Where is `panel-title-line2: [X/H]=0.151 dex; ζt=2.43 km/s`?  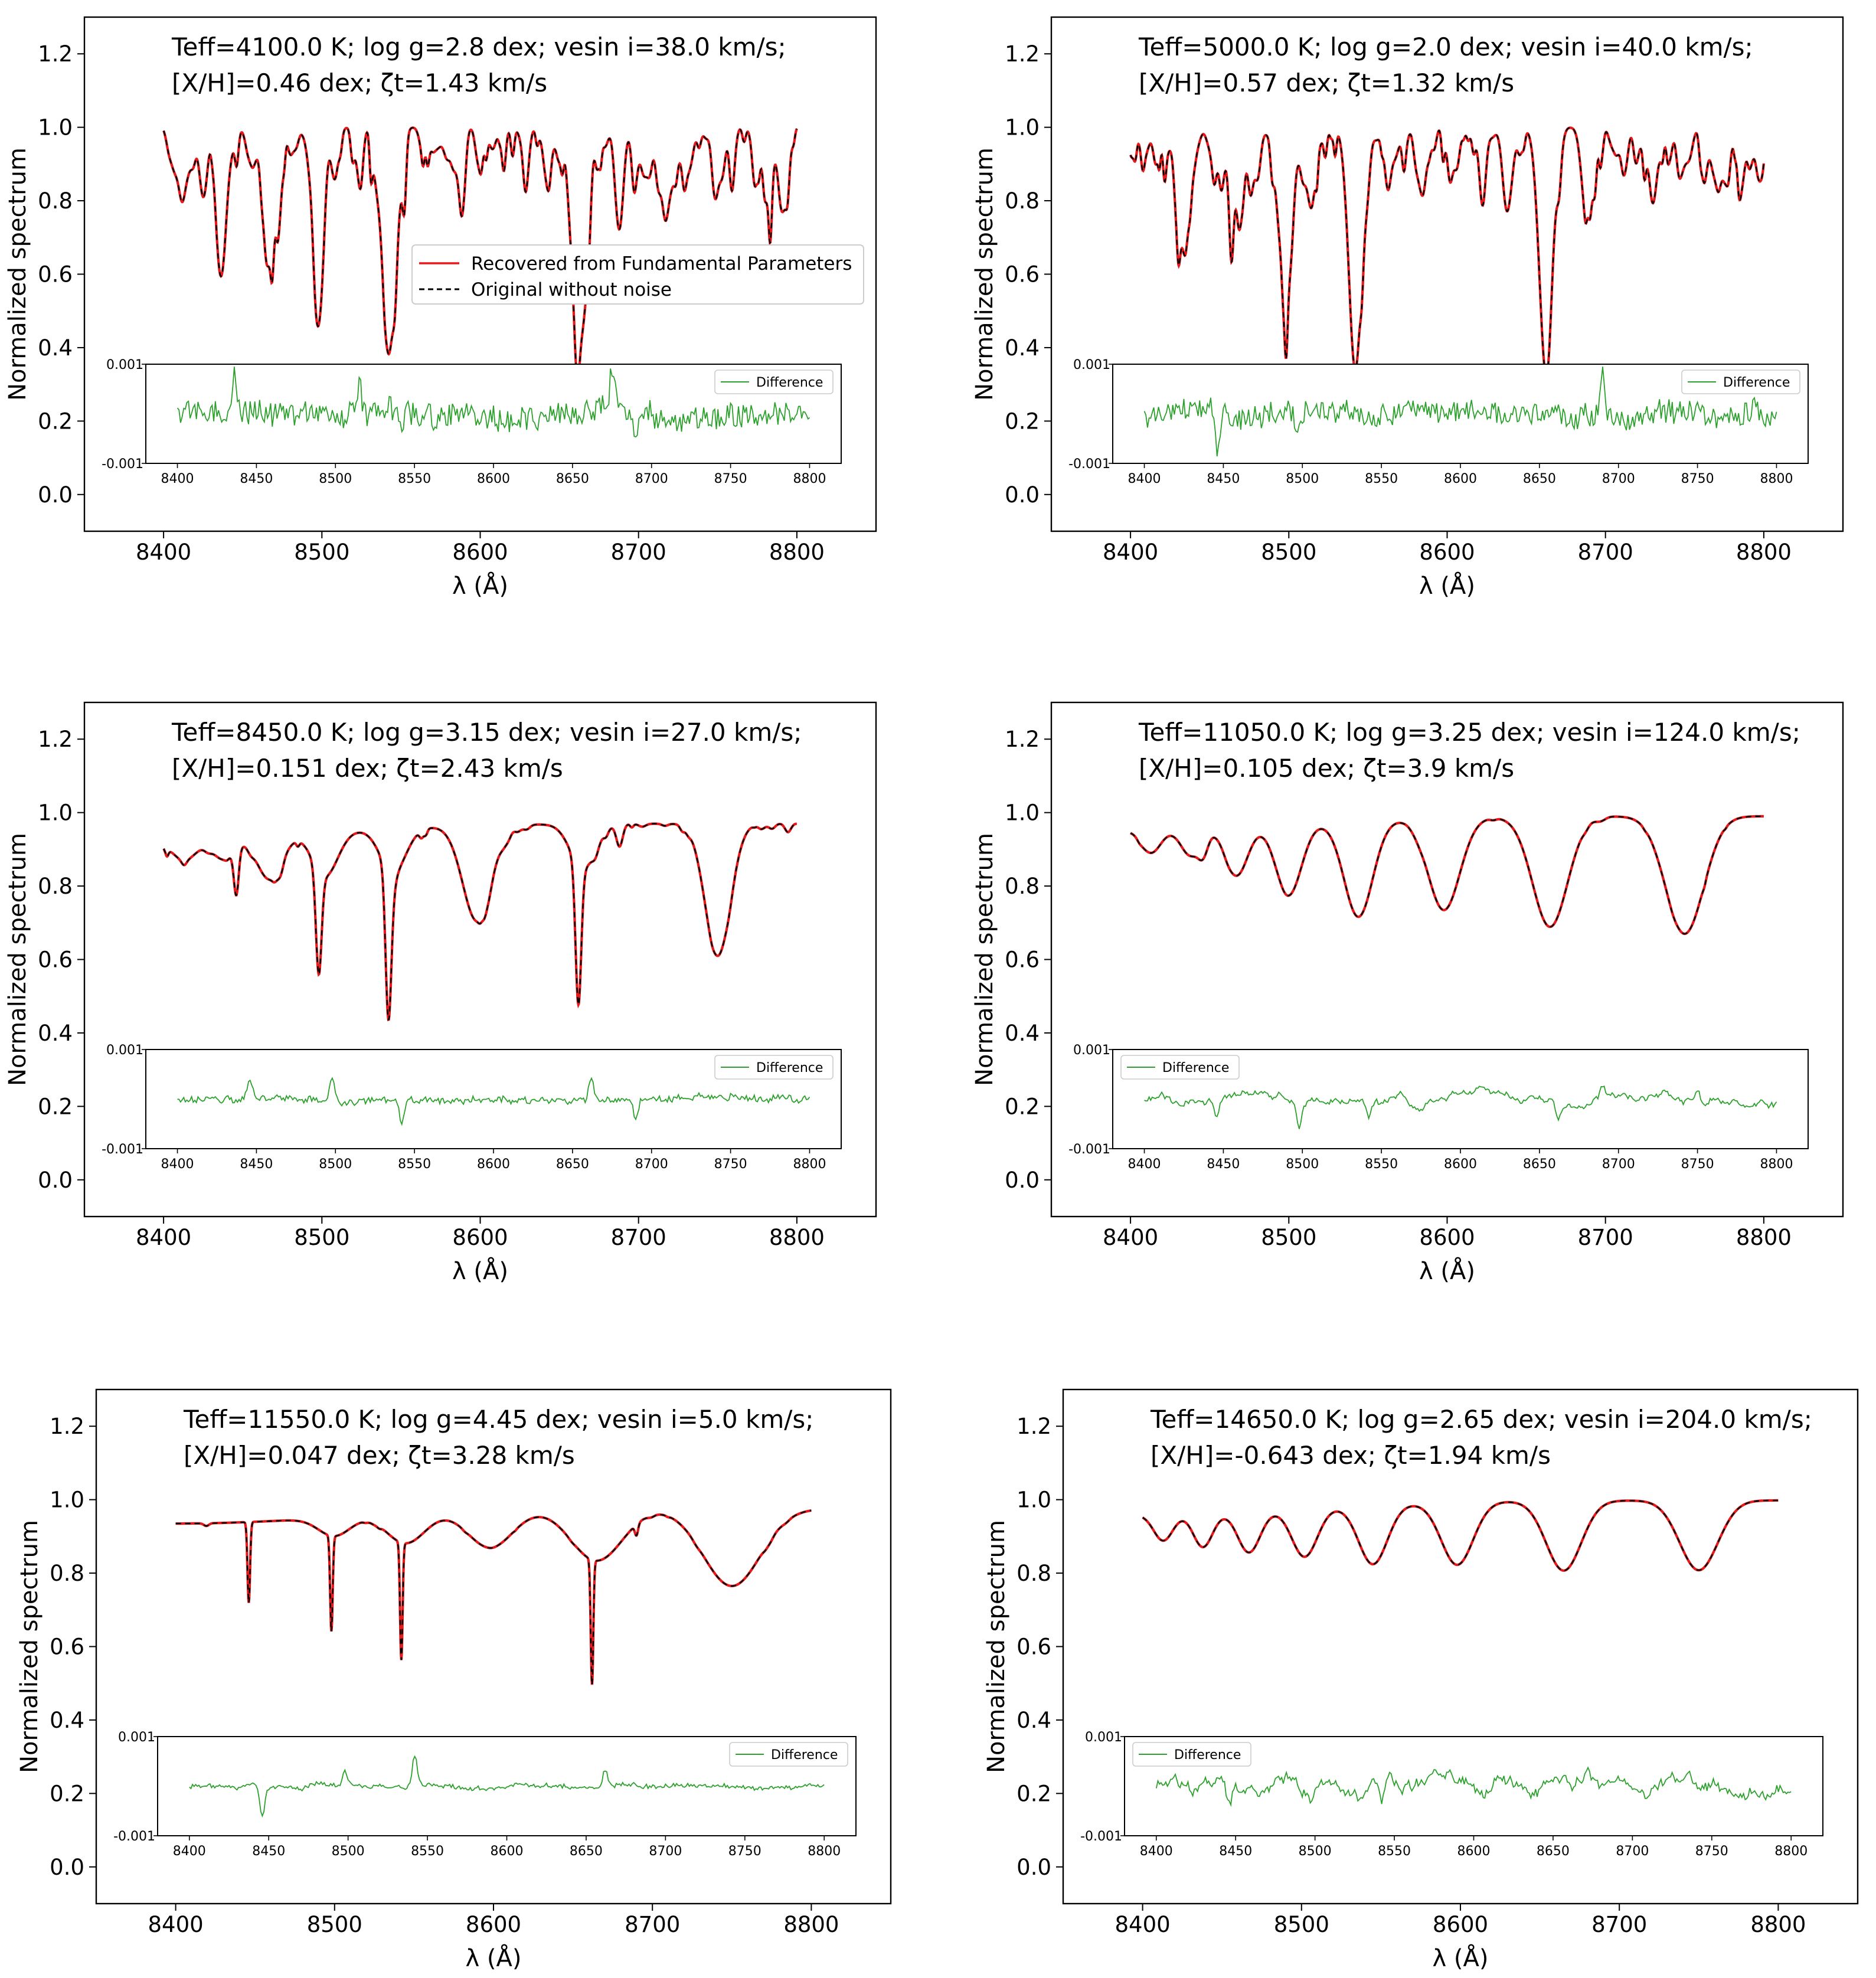 panel-title-line2: [X/H]=0.151 dex; ζt=2.43 km/s is located at coordinates (367, 768).